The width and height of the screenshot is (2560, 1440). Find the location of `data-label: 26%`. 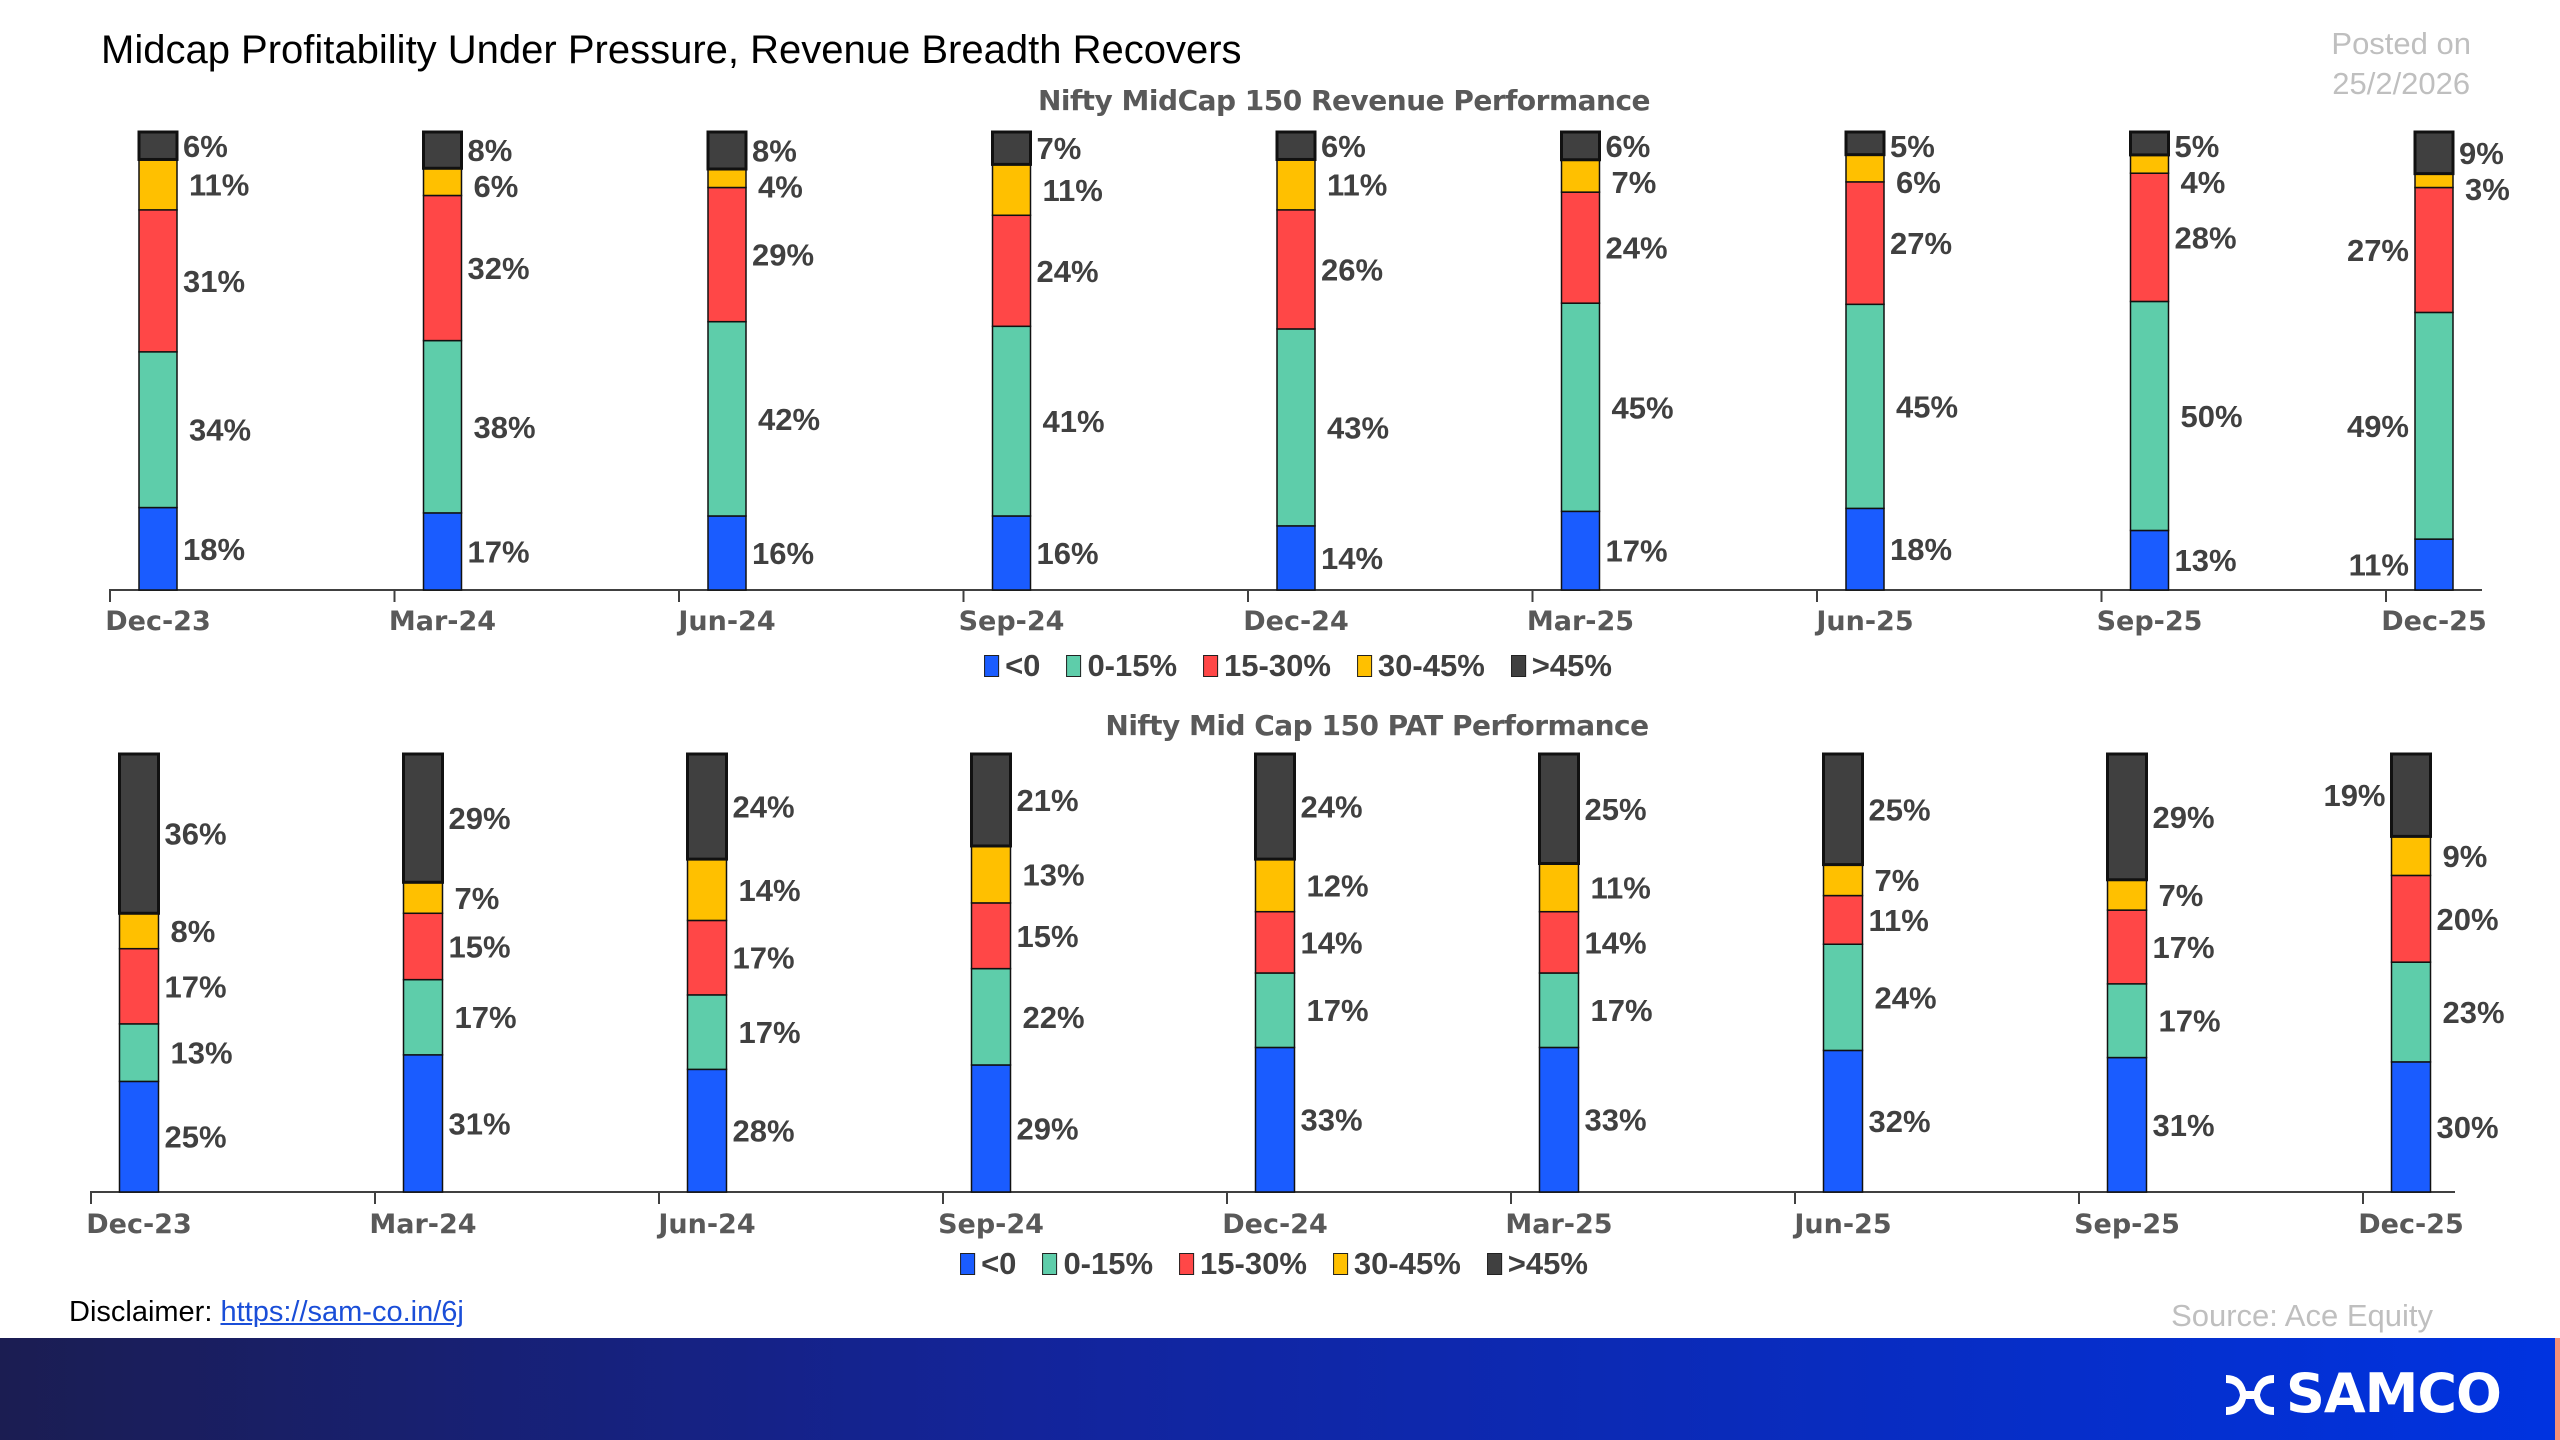

data-label: 26% is located at coordinates (1352, 269).